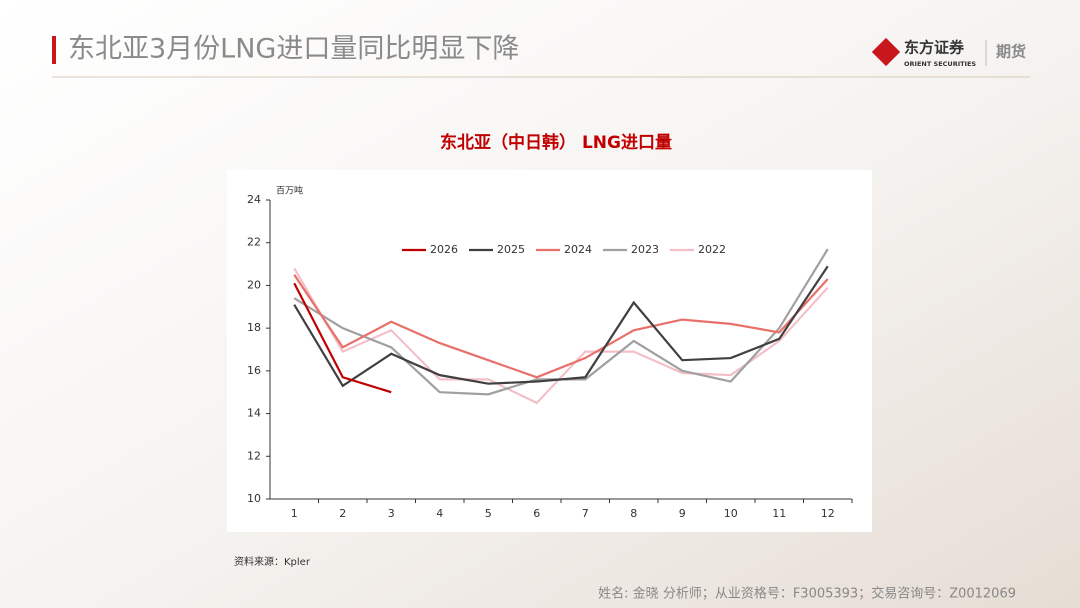 Image resolution: width=1080 pixels, height=608 pixels. What do you see at coordinates (536, 513) in the screenshot?
I see `x-tick-label: 6` at bounding box center [536, 513].